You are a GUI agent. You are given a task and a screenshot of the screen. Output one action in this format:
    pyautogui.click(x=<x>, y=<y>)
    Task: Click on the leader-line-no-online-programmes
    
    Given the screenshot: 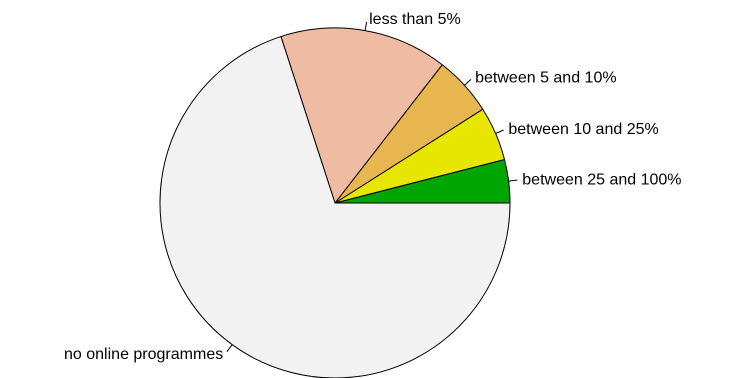 What is the action you would take?
    pyautogui.click(x=229, y=348)
    